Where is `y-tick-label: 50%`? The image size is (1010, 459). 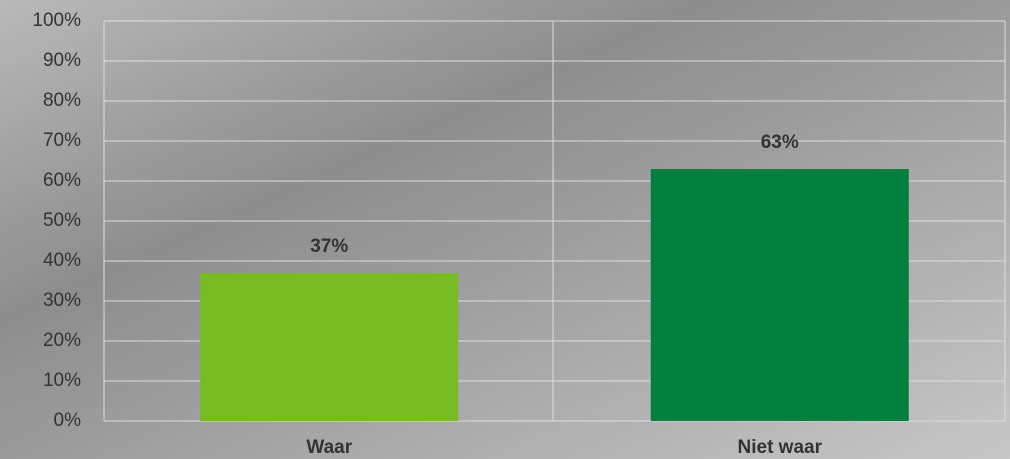
y-tick-label: 50% is located at coordinates (62, 220).